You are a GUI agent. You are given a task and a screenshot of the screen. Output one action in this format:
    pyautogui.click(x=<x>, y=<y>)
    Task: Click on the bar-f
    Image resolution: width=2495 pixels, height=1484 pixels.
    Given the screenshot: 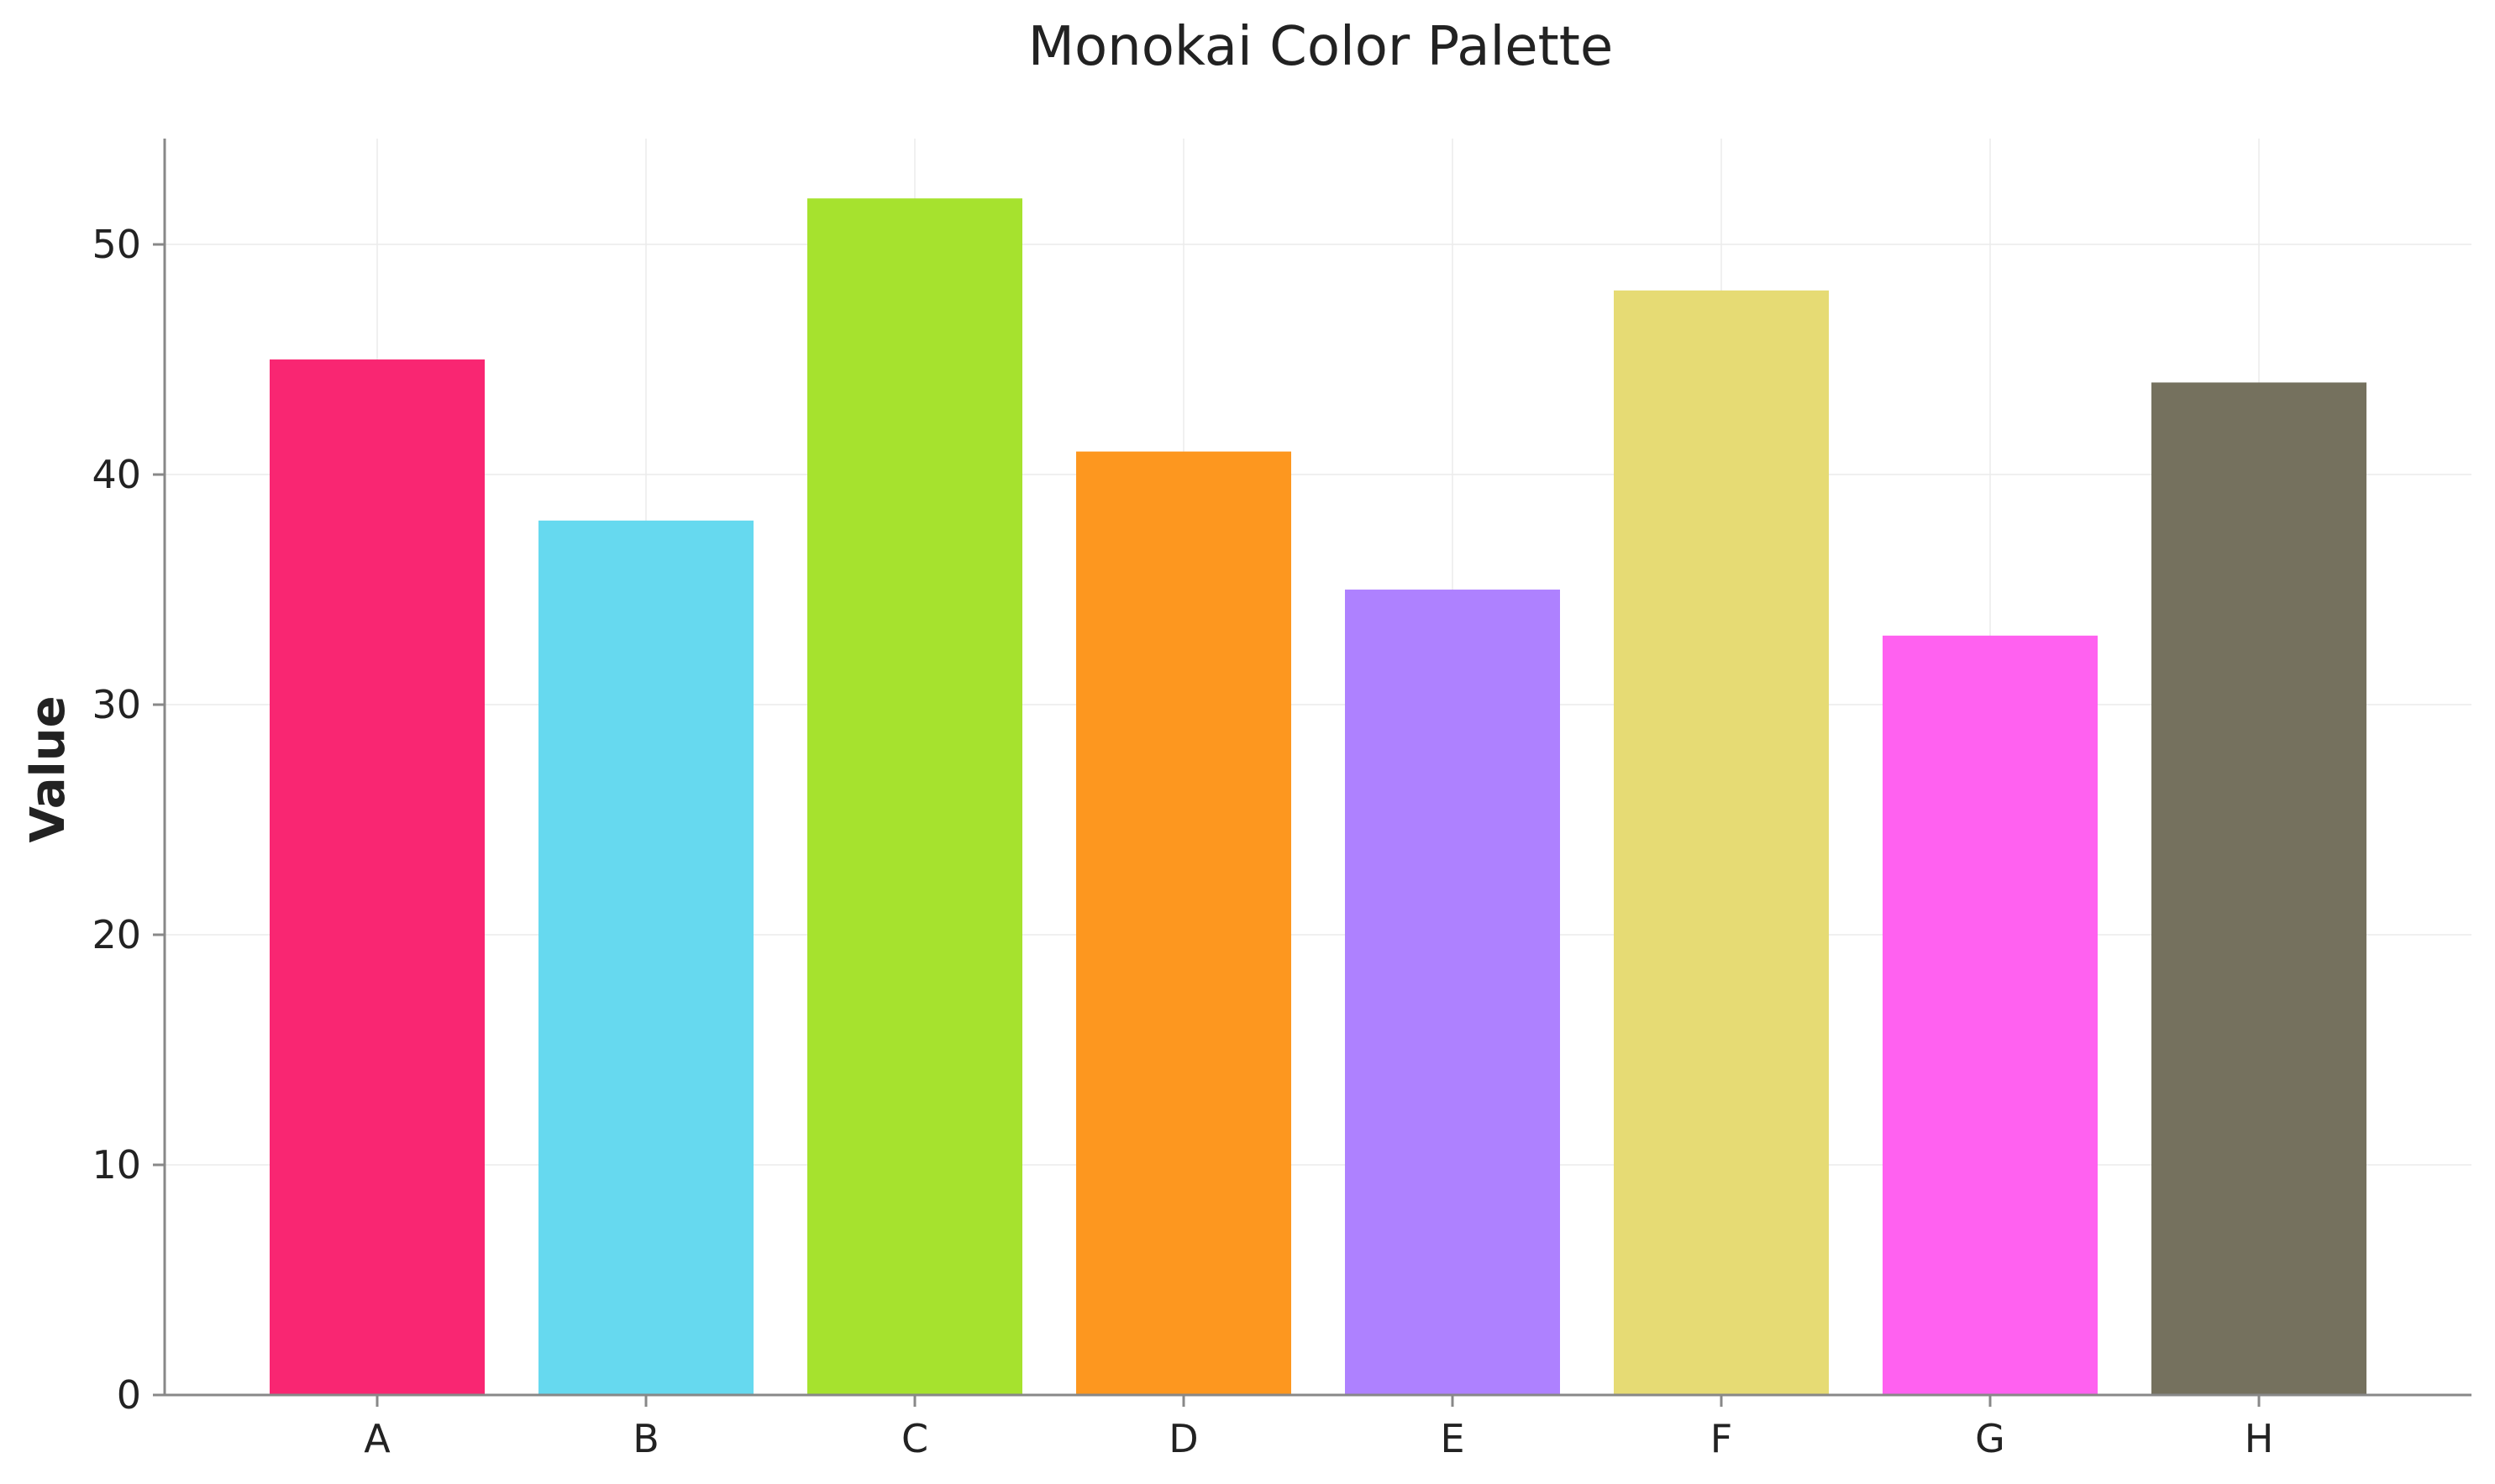 What is the action you would take?
    pyautogui.click(x=1721, y=843)
    